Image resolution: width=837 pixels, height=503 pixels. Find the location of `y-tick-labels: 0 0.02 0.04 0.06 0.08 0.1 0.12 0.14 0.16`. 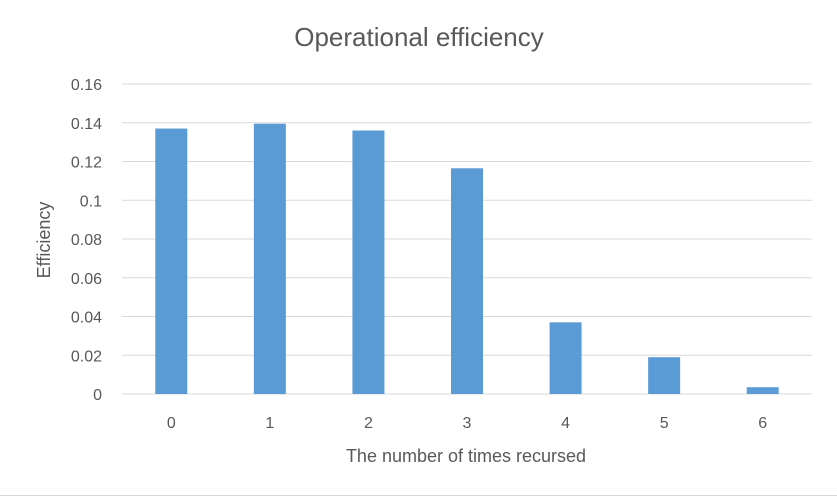

y-tick-labels: 0 0.02 0.04 0.06 0.08 0.1 0.12 0.14 0.16 is located at coordinates (86, 240).